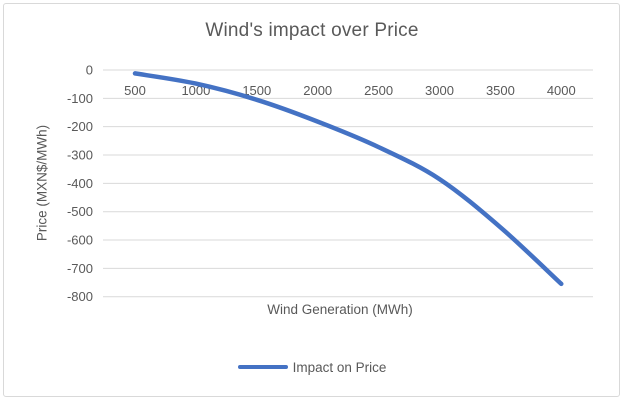 The height and width of the screenshot is (401, 624). Describe the element at coordinates (378, 90) in the screenshot. I see `x-tick-label: 2500` at that location.